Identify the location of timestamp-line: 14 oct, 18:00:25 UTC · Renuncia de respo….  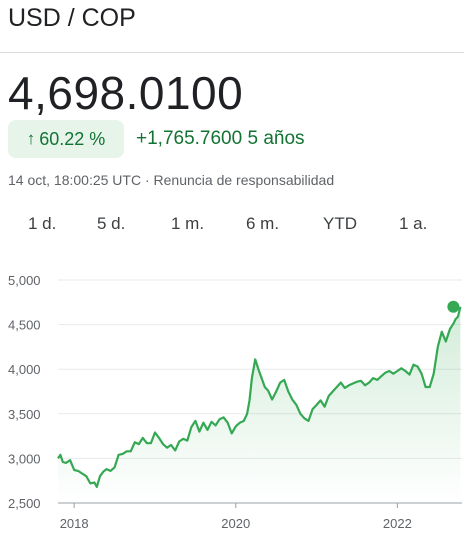
(171, 180).